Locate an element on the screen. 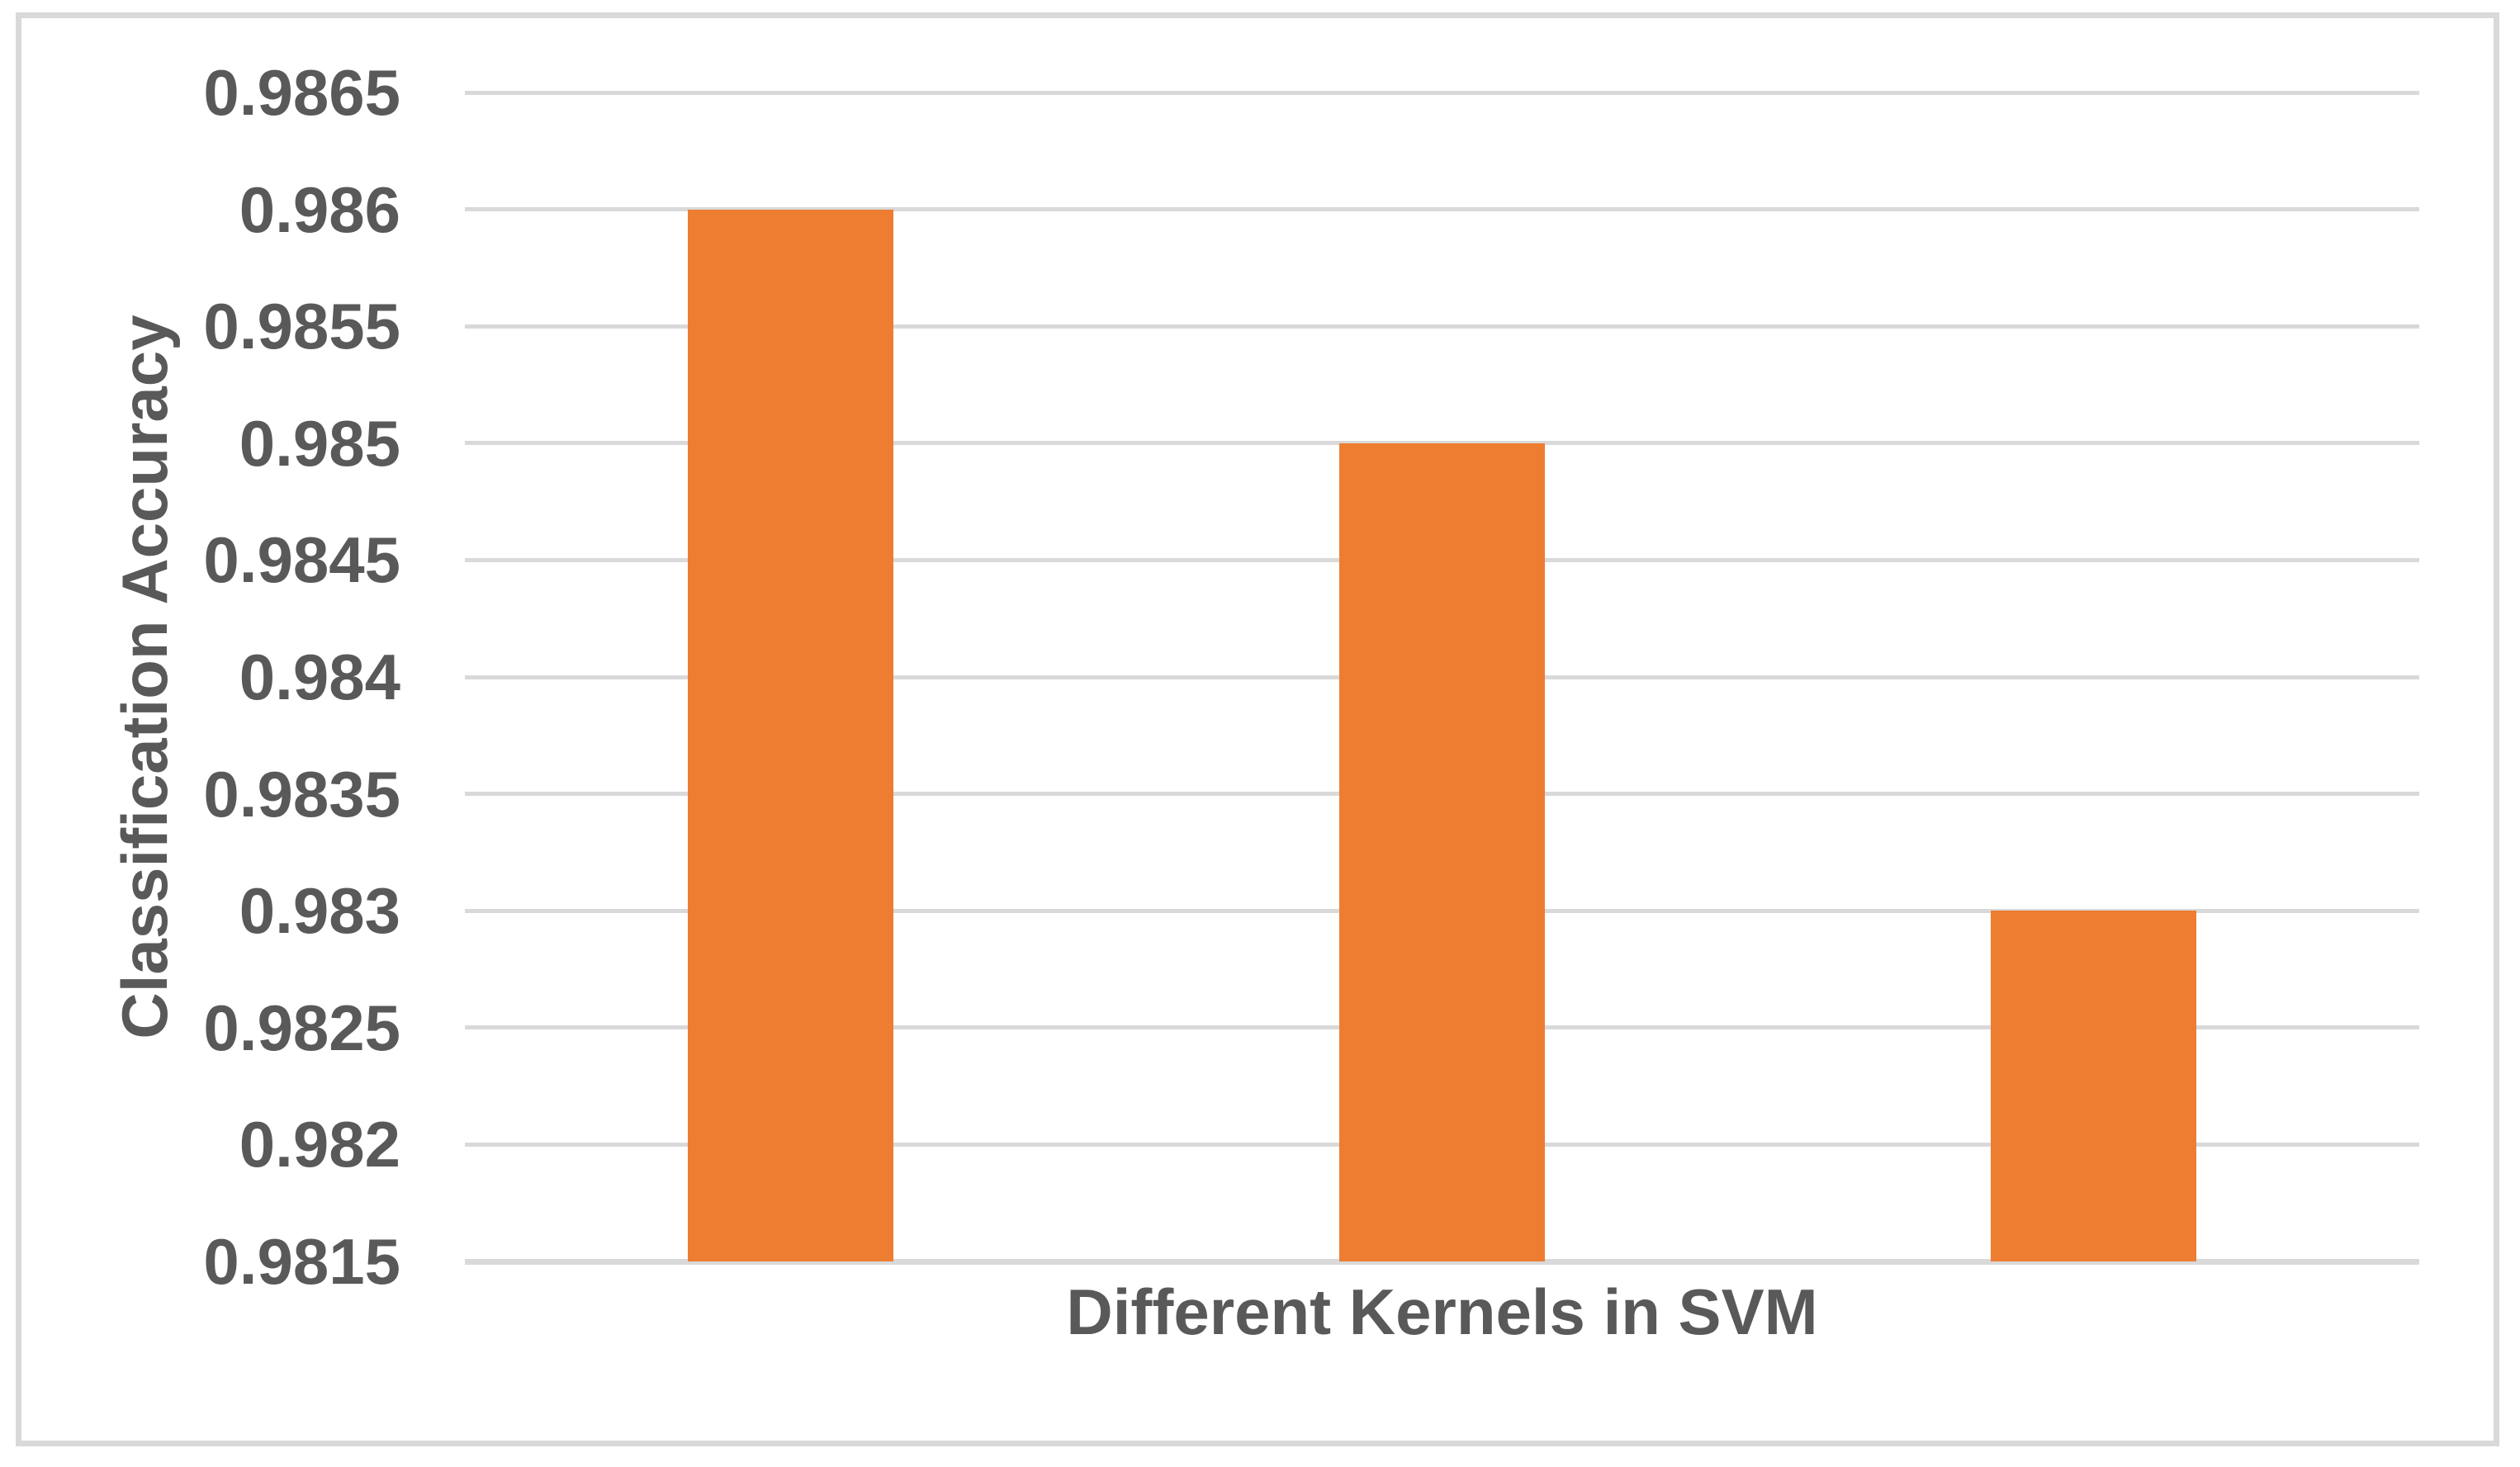 This screenshot has height=1467, width=2520. y-tick-label: 0.9825 is located at coordinates (301, 1027).